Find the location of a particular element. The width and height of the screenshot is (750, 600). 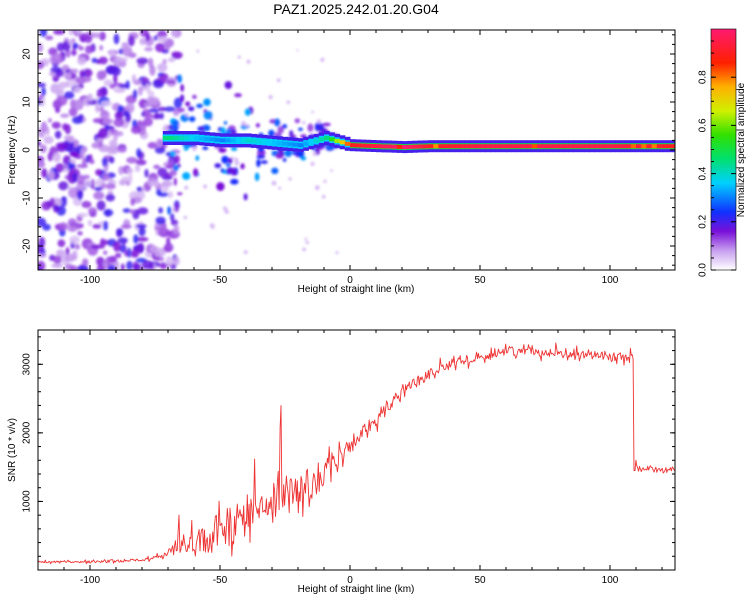

y-tick-label: -10 is located at coordinates (27, 197).